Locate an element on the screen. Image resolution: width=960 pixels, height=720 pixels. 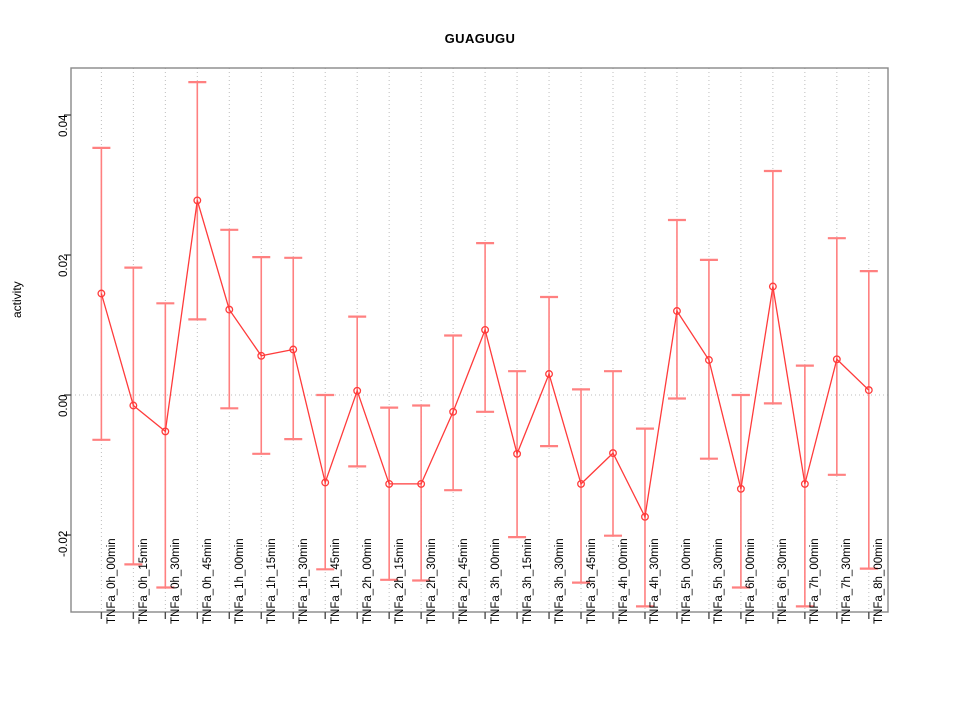
x-tick-label: TNFa_2h_00min is located at coordinates (367, 581).